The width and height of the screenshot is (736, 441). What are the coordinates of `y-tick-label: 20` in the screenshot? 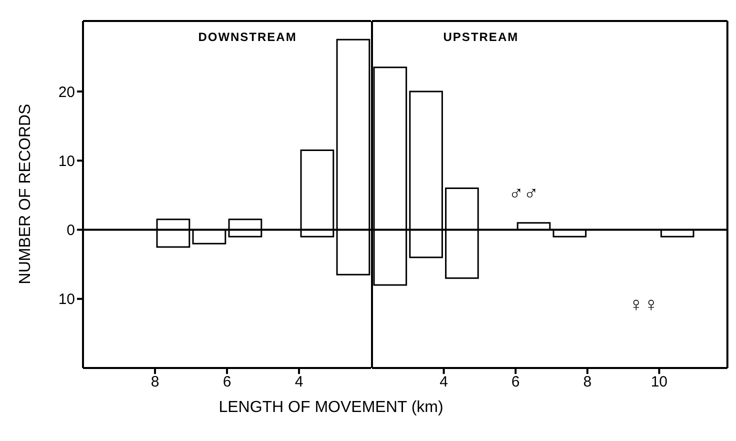 It's located at (66, 92).